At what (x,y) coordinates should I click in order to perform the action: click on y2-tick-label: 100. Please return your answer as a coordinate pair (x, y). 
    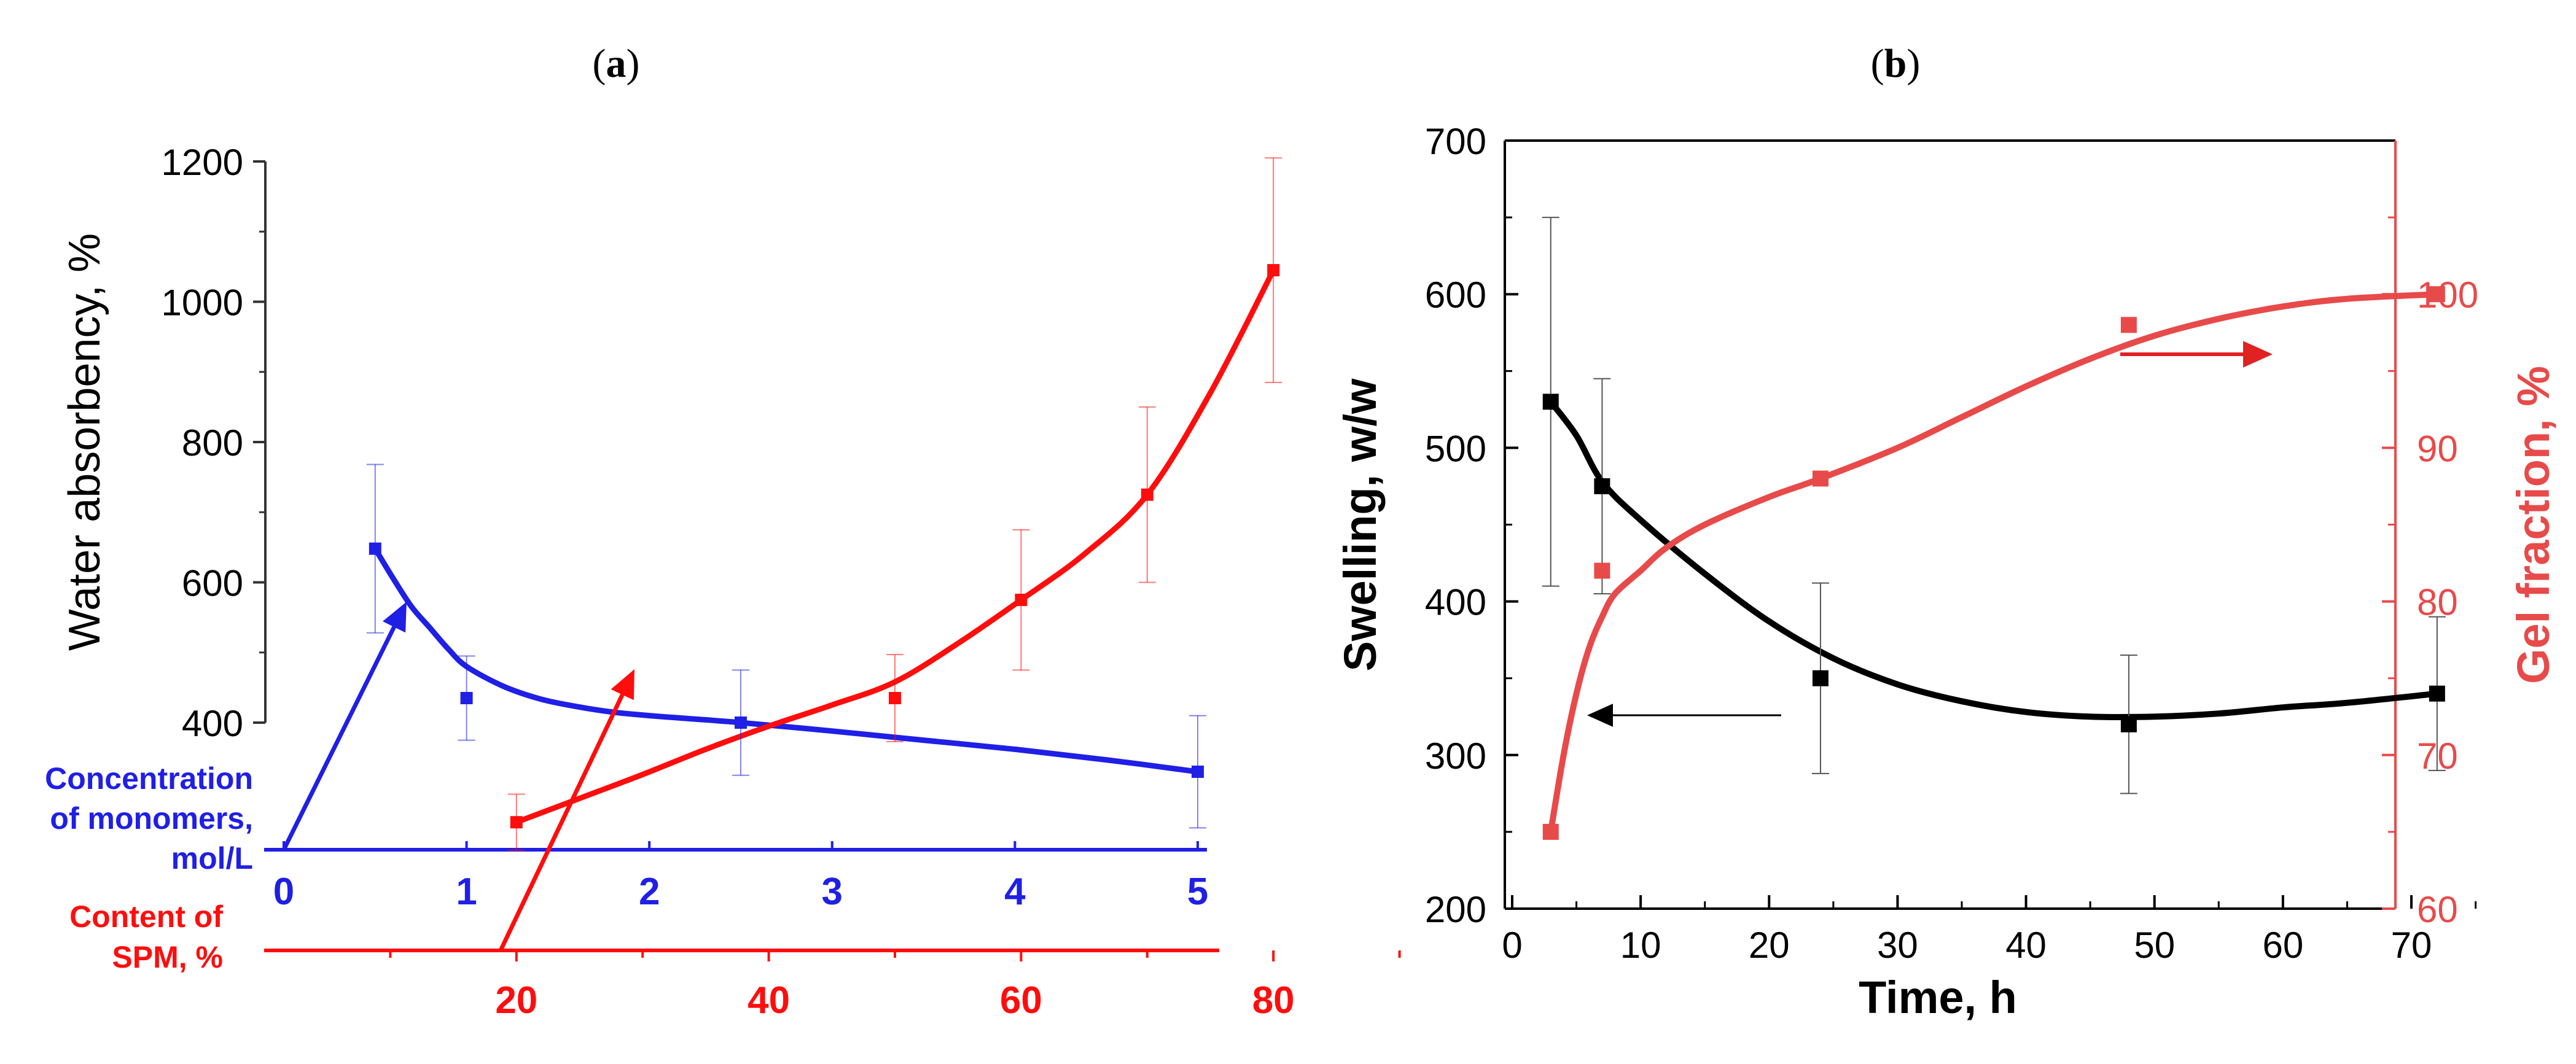
    Looking at the image, I should click on (2447, 295).